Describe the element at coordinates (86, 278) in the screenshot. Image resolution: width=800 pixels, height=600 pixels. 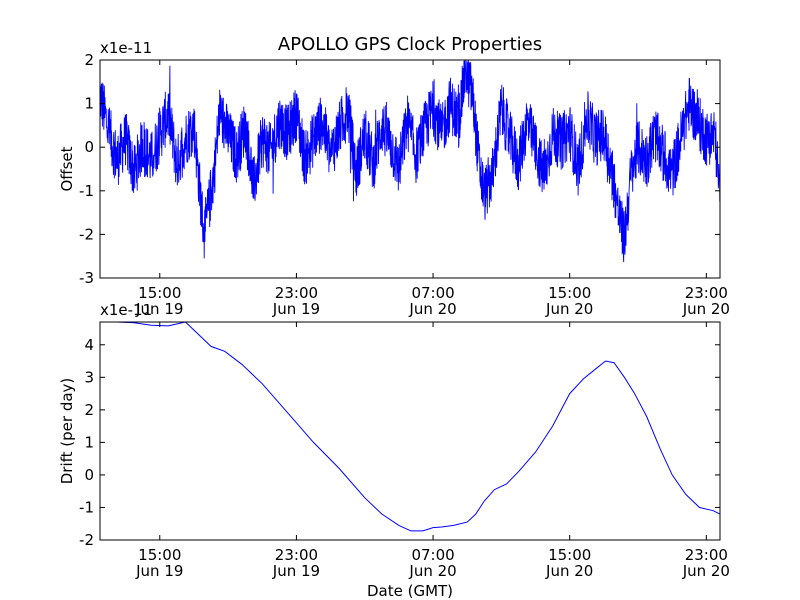
I see `offset-ytick-label: -3` at that location.